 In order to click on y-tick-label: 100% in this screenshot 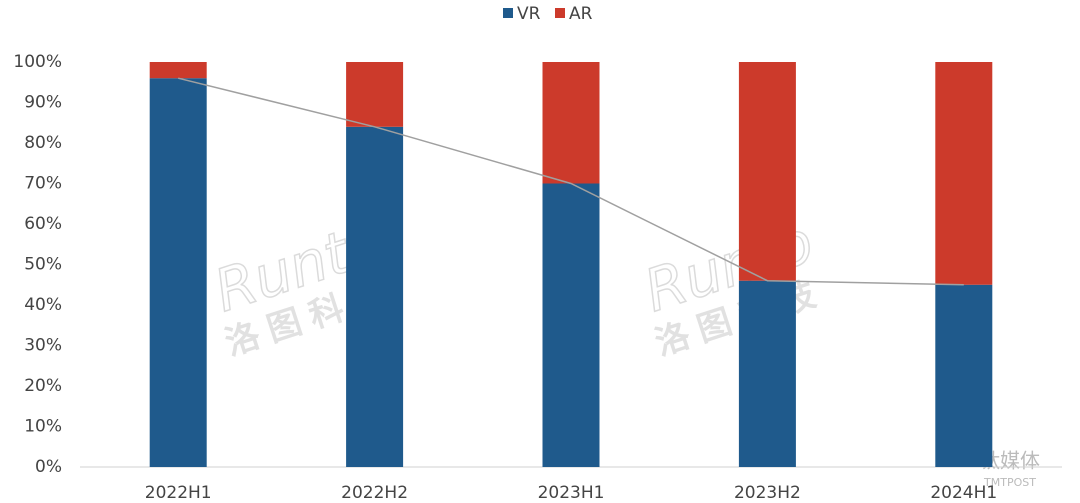, I will do `click(37, 62)`.